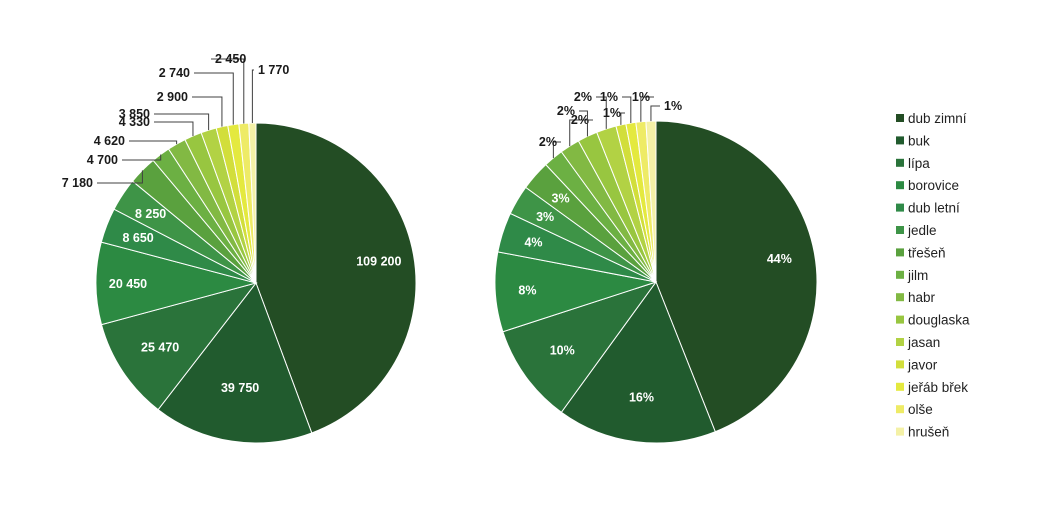  I want to click on data-label: 8 250, so click(150, 214).